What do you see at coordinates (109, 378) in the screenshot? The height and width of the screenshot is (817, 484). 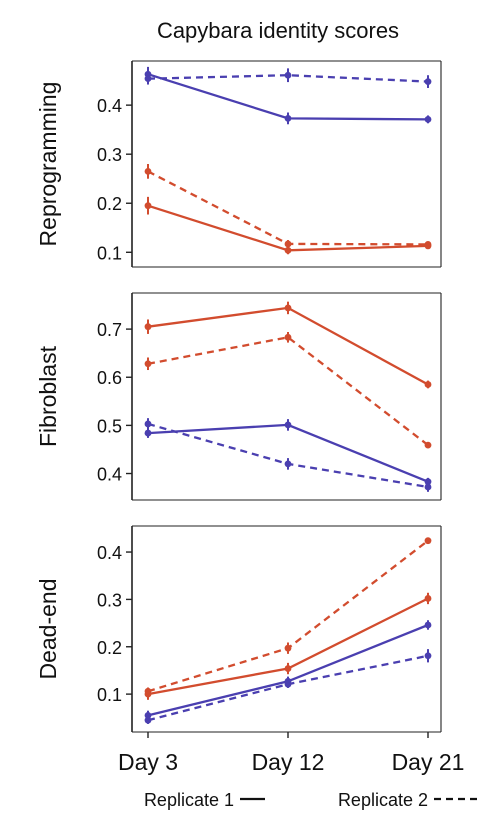 I see `y-tick-label: 0.6` at bounding box center [109, 378].